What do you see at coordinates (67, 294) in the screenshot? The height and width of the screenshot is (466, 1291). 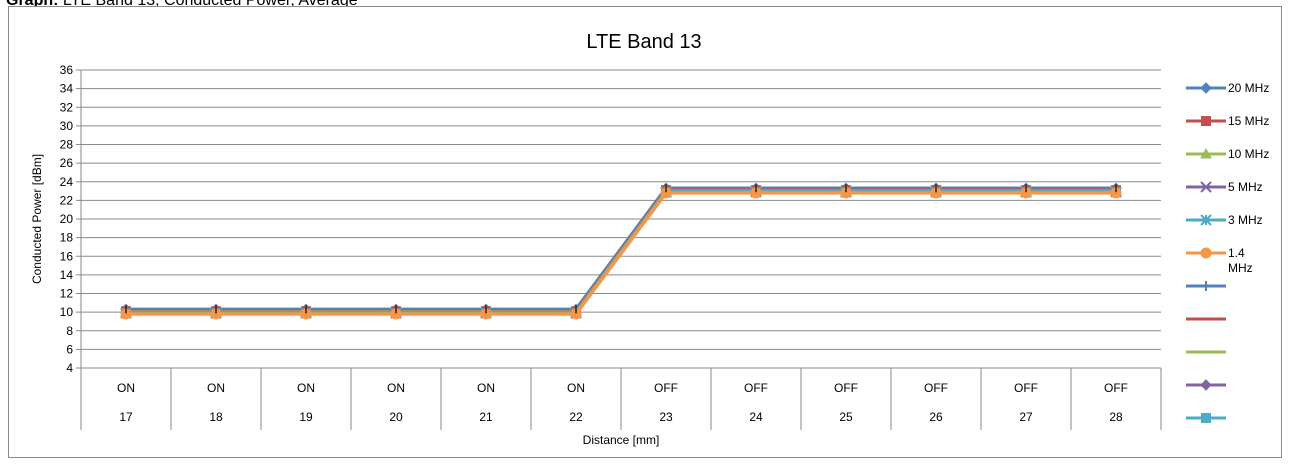 I see `y-tick-label: 12` at bounding box center [67, 294].